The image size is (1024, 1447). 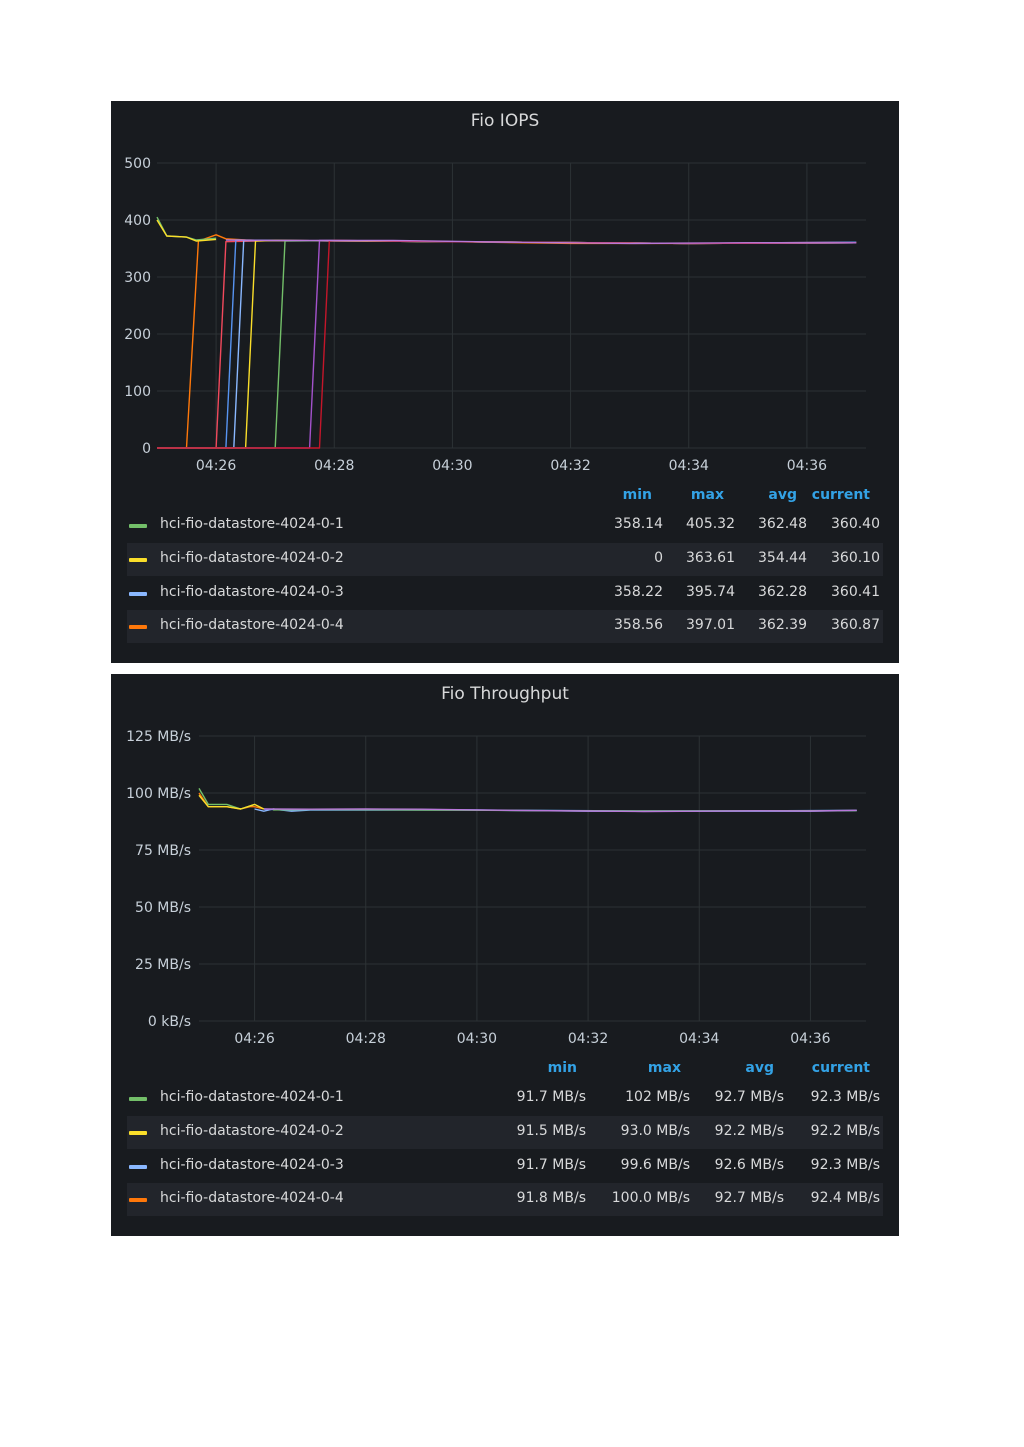 What do you see at coordinates (845, 1198) in the screenshot?
I see `stat-current: 92.4 MB/s` at bounding box center [845, 1198].